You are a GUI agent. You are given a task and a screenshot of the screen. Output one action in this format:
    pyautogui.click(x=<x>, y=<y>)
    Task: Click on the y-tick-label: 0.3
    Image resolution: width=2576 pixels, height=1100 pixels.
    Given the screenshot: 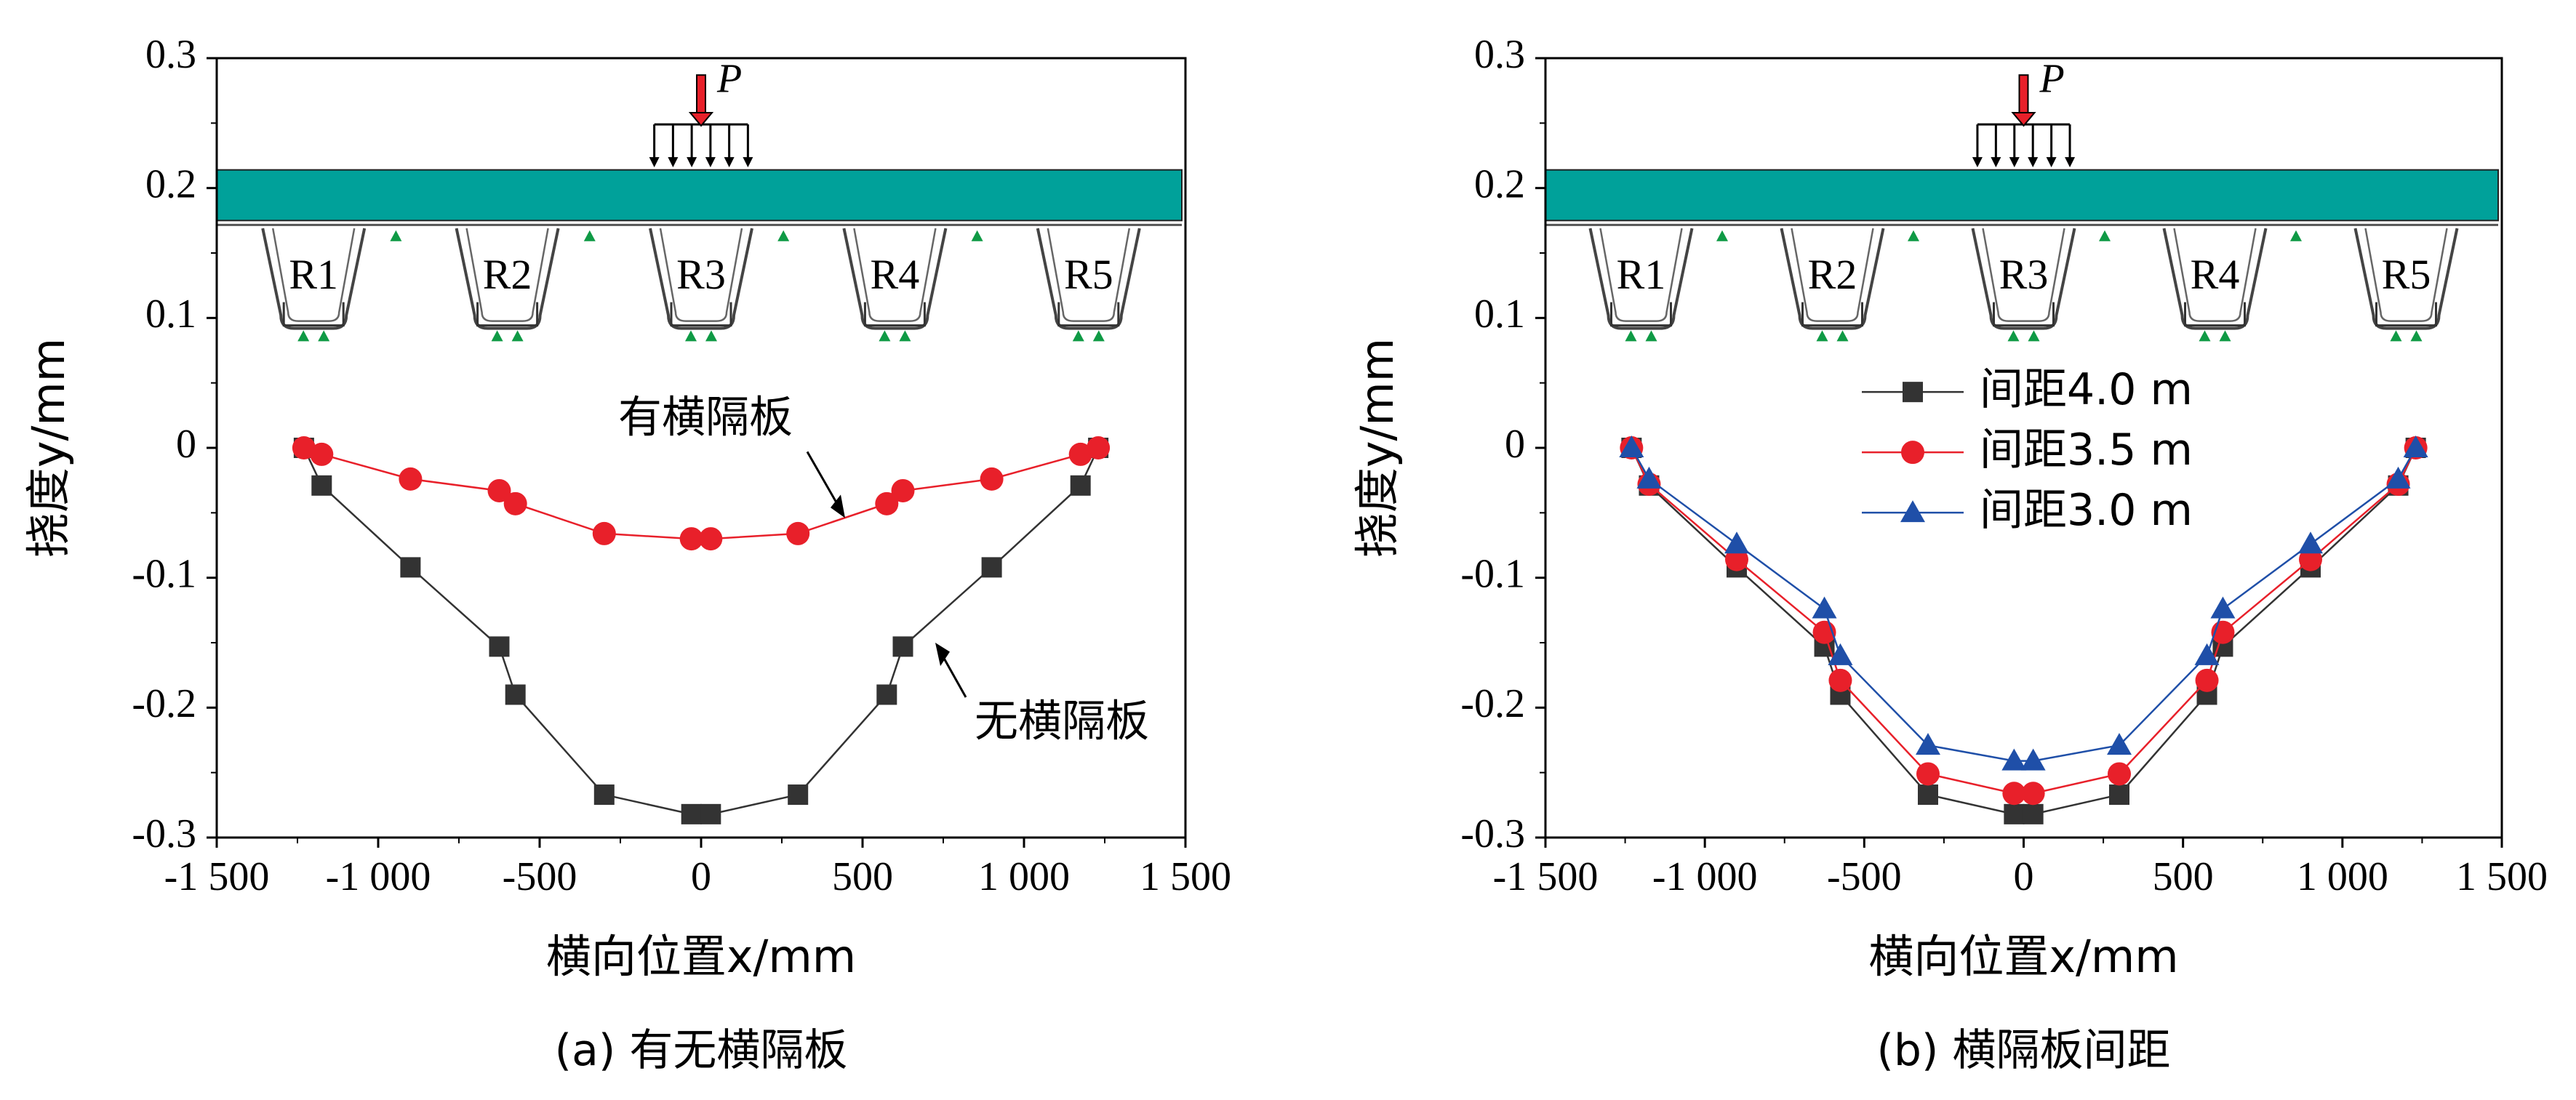 What is the action you would take?
    pyautogui.click(x=1499, y=55)
    